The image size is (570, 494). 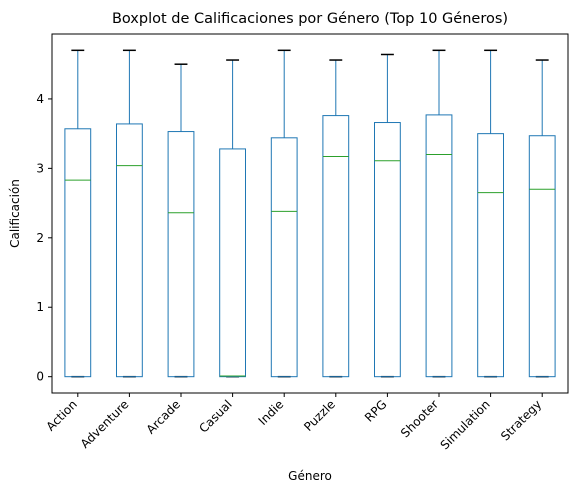 I want to click on x-tick-label: Action, so click(x=61, y=415).